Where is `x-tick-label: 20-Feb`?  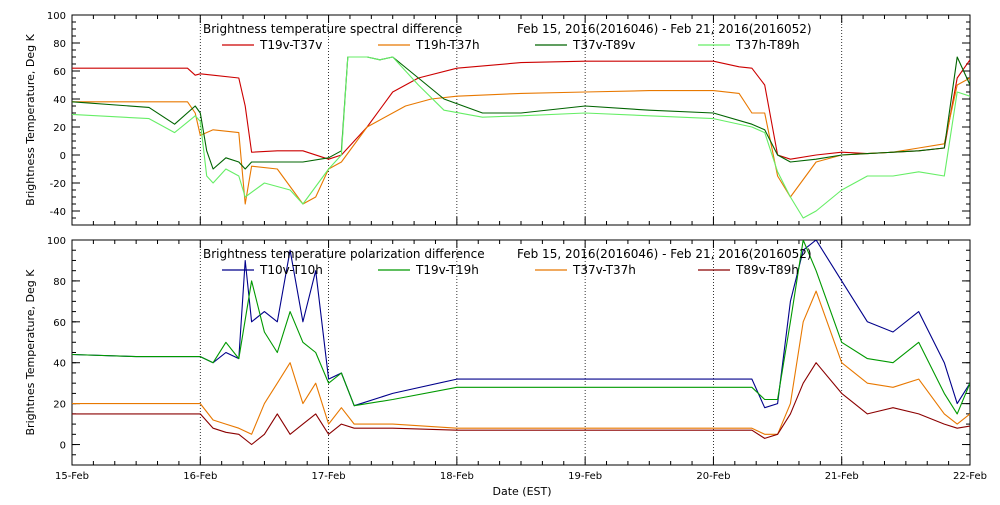
x-tick-label: 20-Feb is located at coordinates (713, 476).